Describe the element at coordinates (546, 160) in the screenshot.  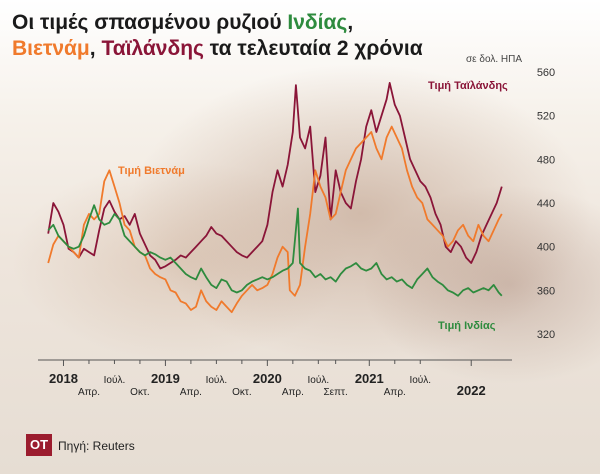
I see `y-tick-label: 480` at that location.